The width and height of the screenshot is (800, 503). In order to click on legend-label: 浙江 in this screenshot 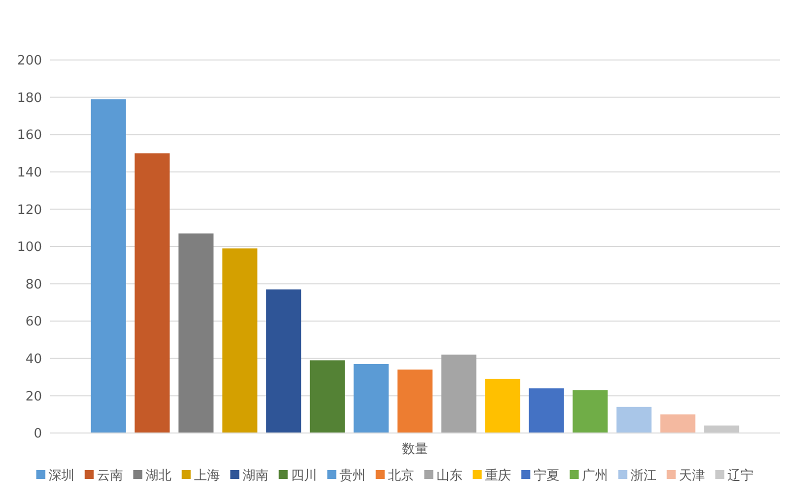, I will do `click(643, 476)`.